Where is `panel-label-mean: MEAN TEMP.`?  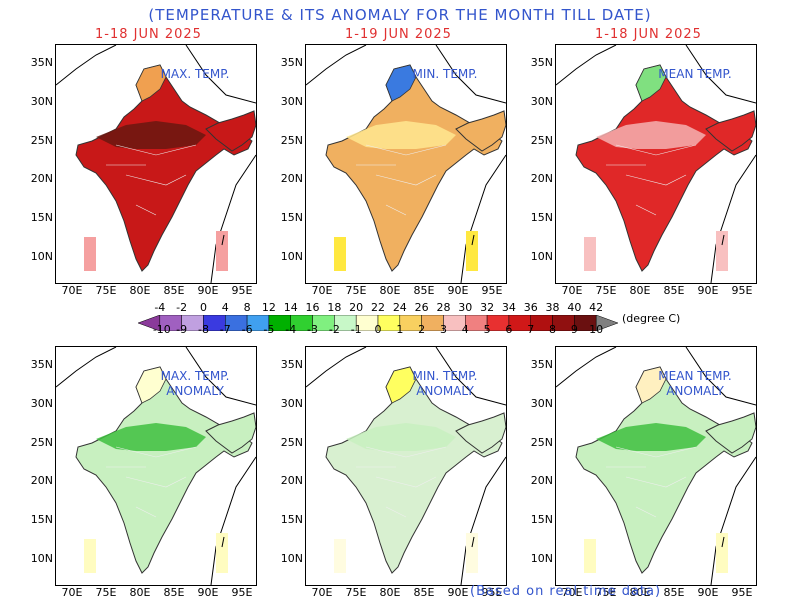 panel-label-mean: MEAN TEMP. is located at coordinates (695, 74).